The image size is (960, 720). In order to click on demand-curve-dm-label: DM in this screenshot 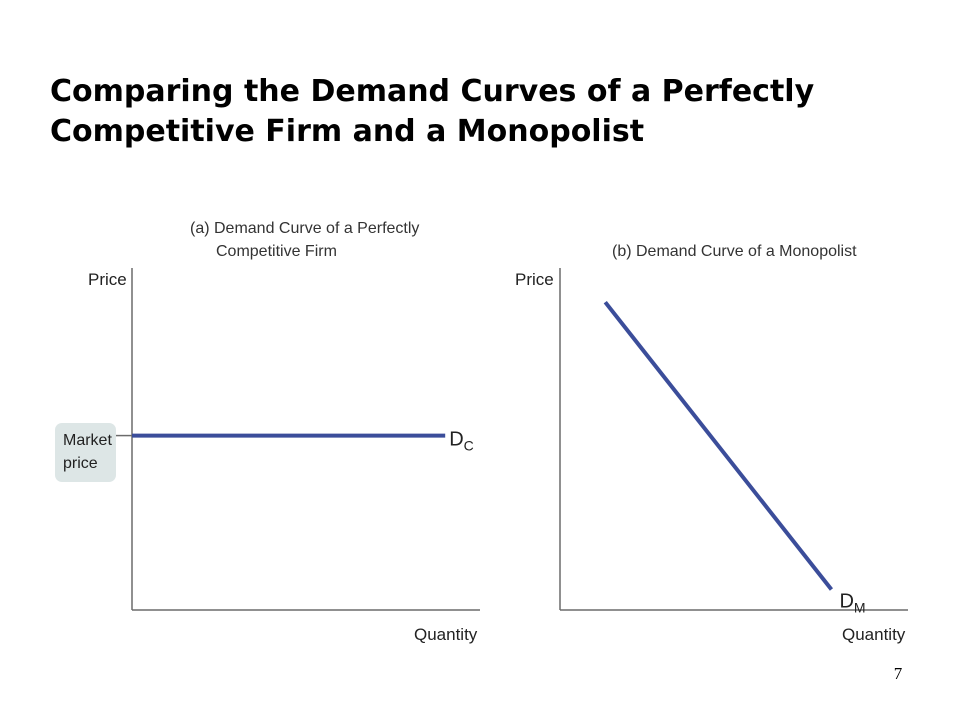, I will do `click(852, 602)`.